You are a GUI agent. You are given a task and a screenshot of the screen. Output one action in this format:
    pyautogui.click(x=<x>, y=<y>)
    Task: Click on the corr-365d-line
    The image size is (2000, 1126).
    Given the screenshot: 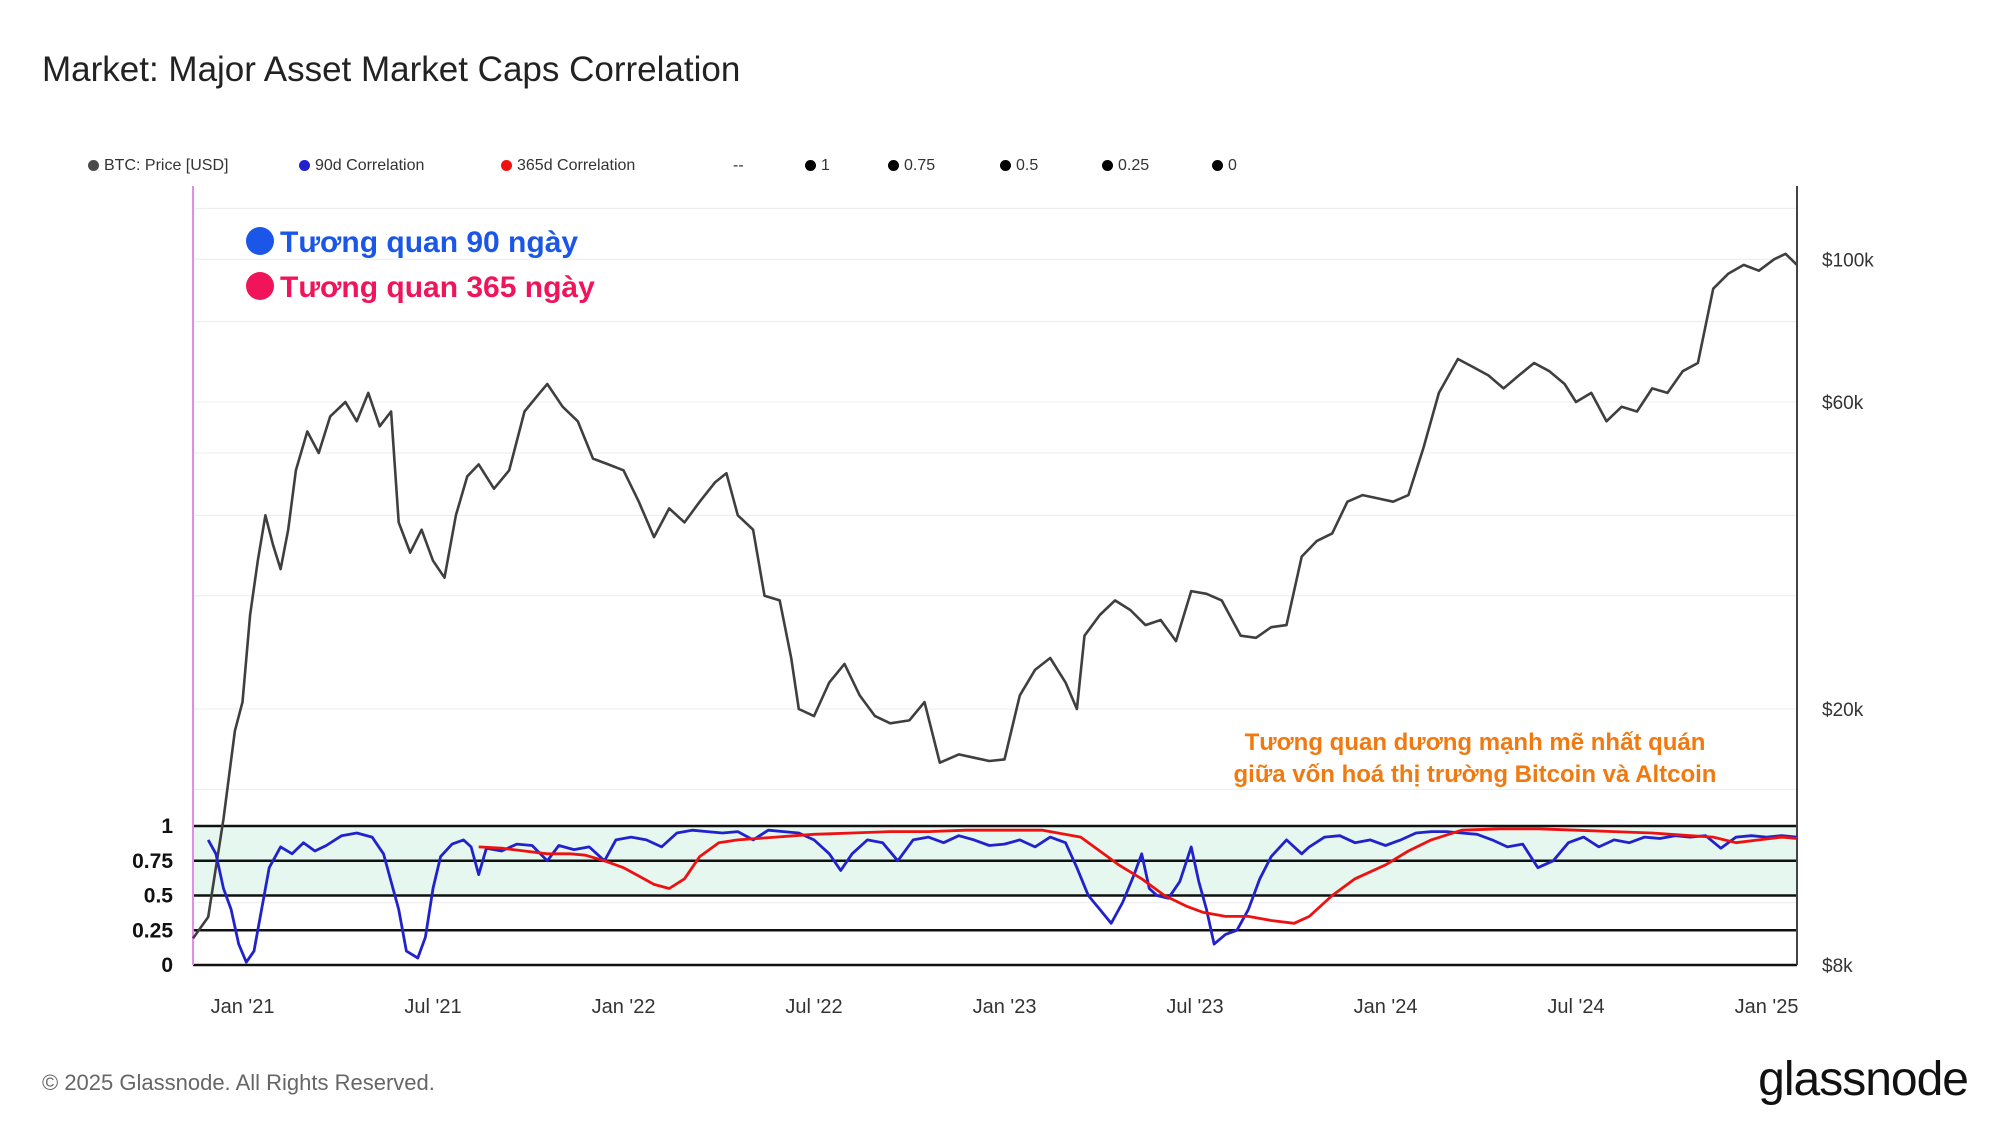 What is the action you would take?
    pyautogui.click(x=1138, y=876)
    